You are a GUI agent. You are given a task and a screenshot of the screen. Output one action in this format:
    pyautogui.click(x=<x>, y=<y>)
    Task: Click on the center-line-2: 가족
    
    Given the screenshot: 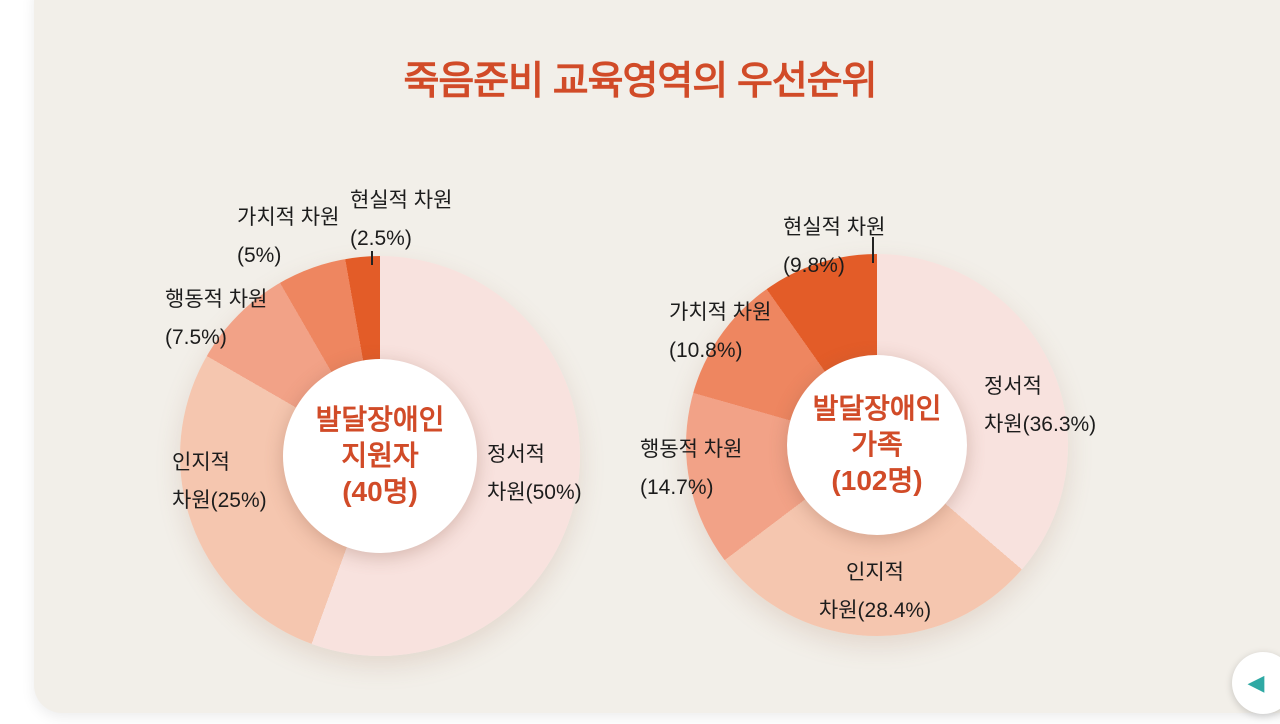 What is the action you would take?
    pyautogui.click(x=877, y=445)
    